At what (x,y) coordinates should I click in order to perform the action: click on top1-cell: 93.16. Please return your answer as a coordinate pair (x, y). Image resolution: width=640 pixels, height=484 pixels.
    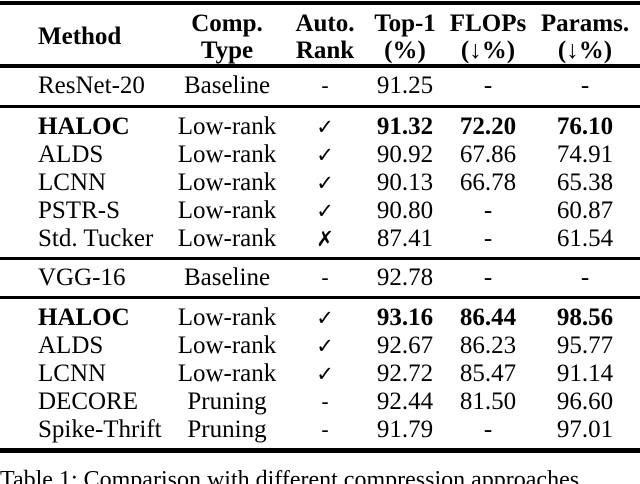
    Looking at the image, I should click on (405, 317).